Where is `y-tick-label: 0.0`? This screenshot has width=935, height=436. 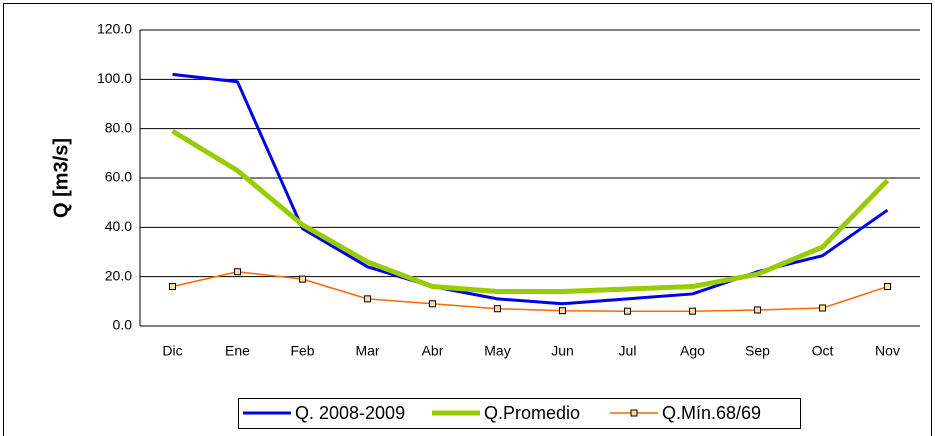 y-tick-label: 0.0 is located at coordinates (123, 325).